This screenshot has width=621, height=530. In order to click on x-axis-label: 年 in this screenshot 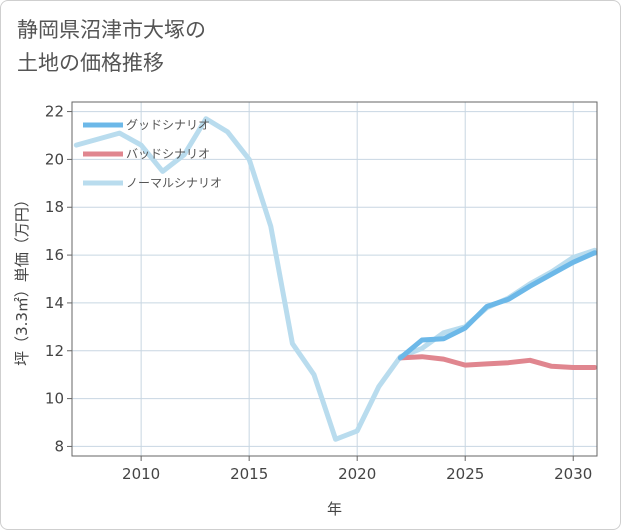, I will do `click(334, 509)`.